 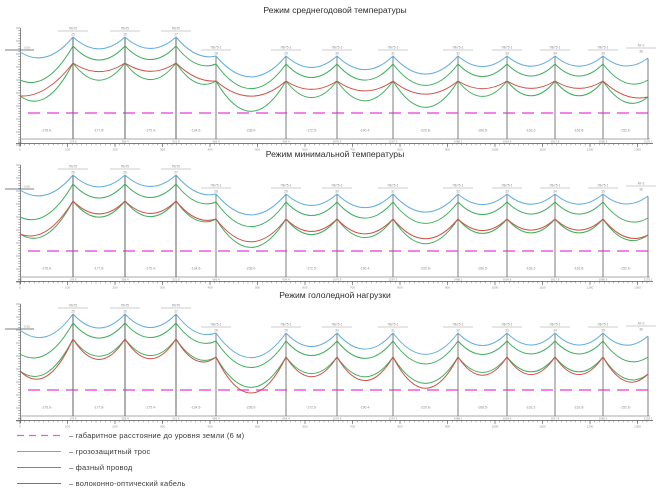 What do you see at coordinates (352, 288) in the screenshot?
I see `ruler-label: 700` at bounding box center [352, 288].